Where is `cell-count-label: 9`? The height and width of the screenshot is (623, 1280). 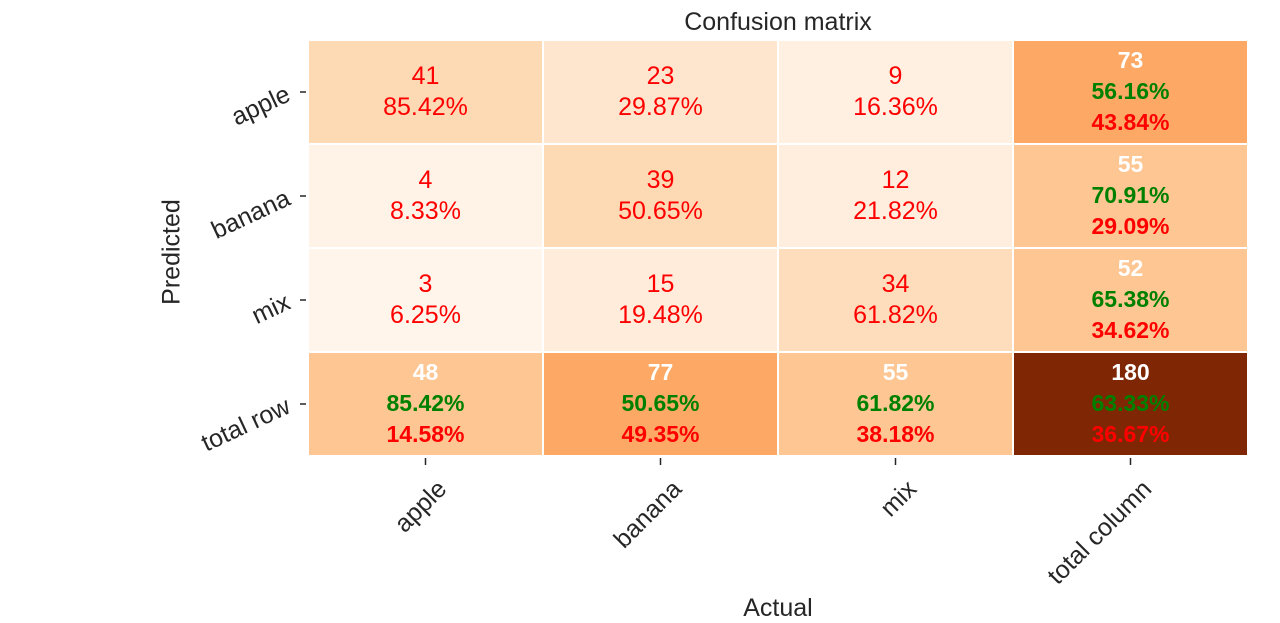 cell-count-label: 9 is located at coordinates (896, 76).